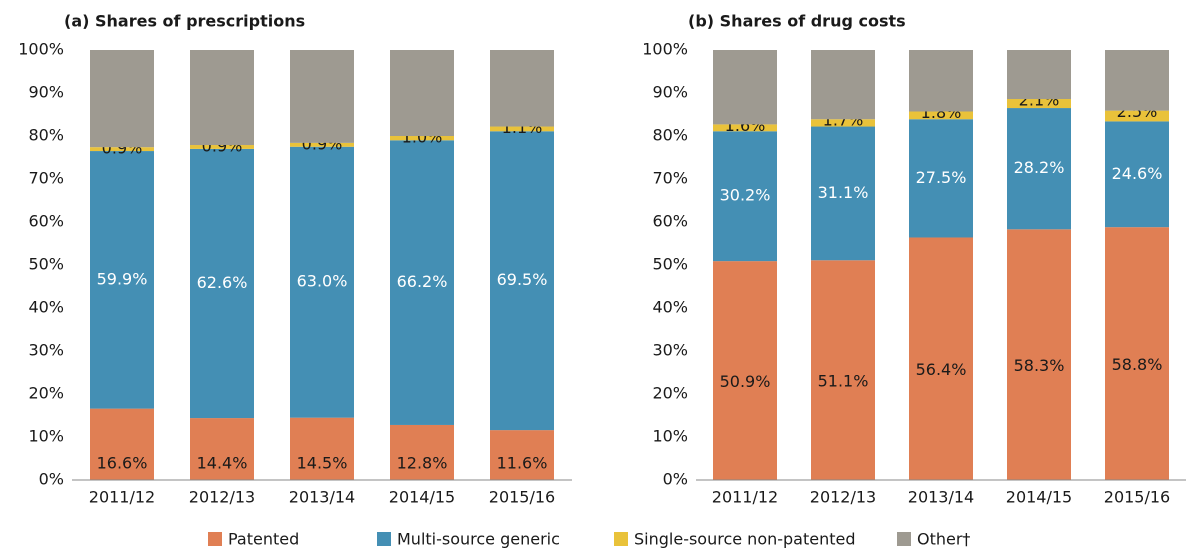  Describe the element at coordinates (122, 278) in the screenshot. I see `data-label: 59.9%` at that location.